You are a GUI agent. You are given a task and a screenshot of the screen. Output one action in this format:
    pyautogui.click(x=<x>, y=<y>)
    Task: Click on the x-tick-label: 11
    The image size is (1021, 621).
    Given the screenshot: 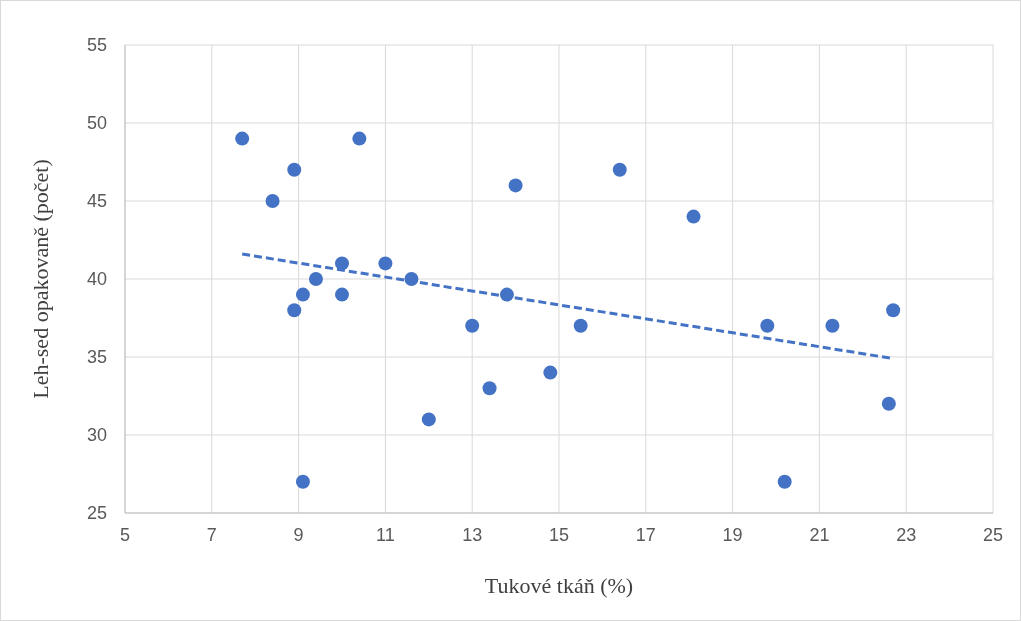 What is the action you would take?
    pyautogui.click(x=385, y=535)
    